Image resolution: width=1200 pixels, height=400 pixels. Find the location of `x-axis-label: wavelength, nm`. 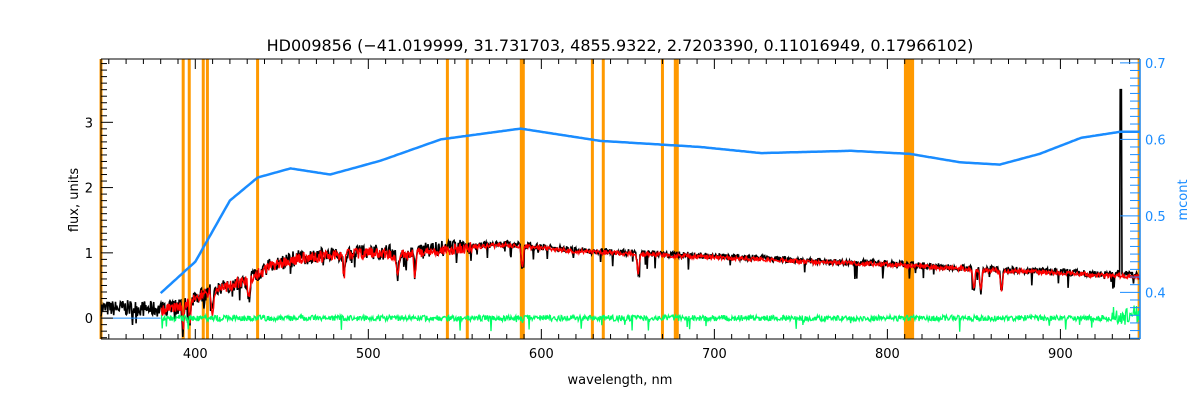

x-axis-label: wavelength, nm is located at coordinates (620, 380).